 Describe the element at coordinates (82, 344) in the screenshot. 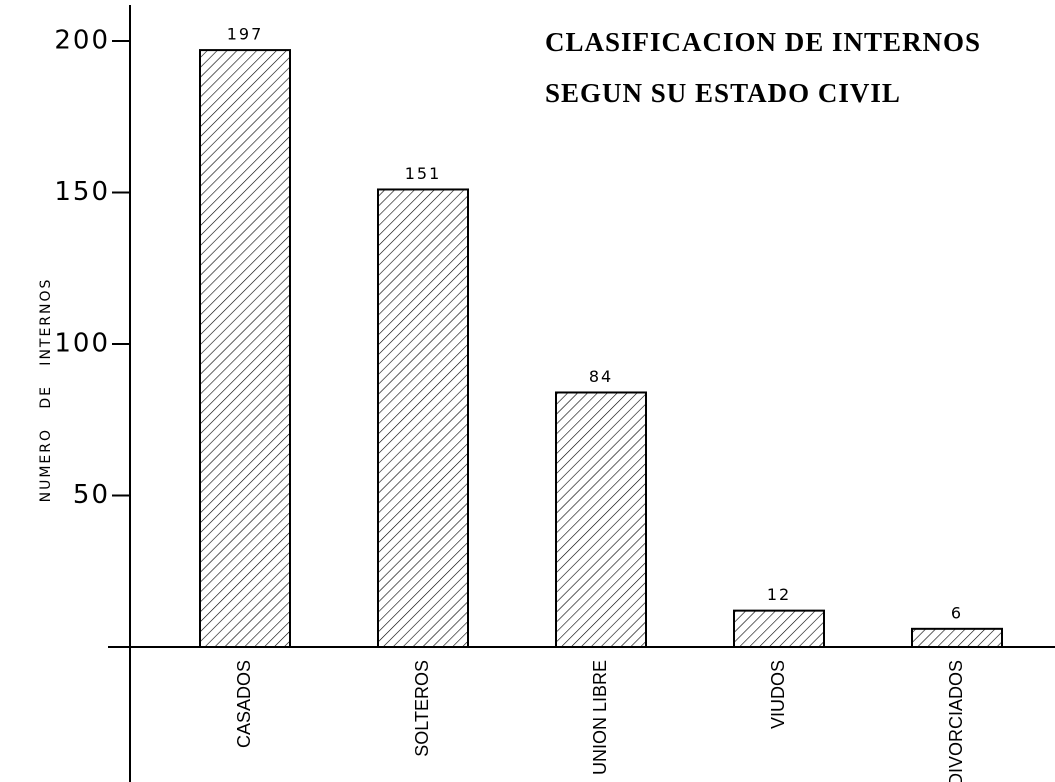

I see `y-tick-label: 100` at that location.